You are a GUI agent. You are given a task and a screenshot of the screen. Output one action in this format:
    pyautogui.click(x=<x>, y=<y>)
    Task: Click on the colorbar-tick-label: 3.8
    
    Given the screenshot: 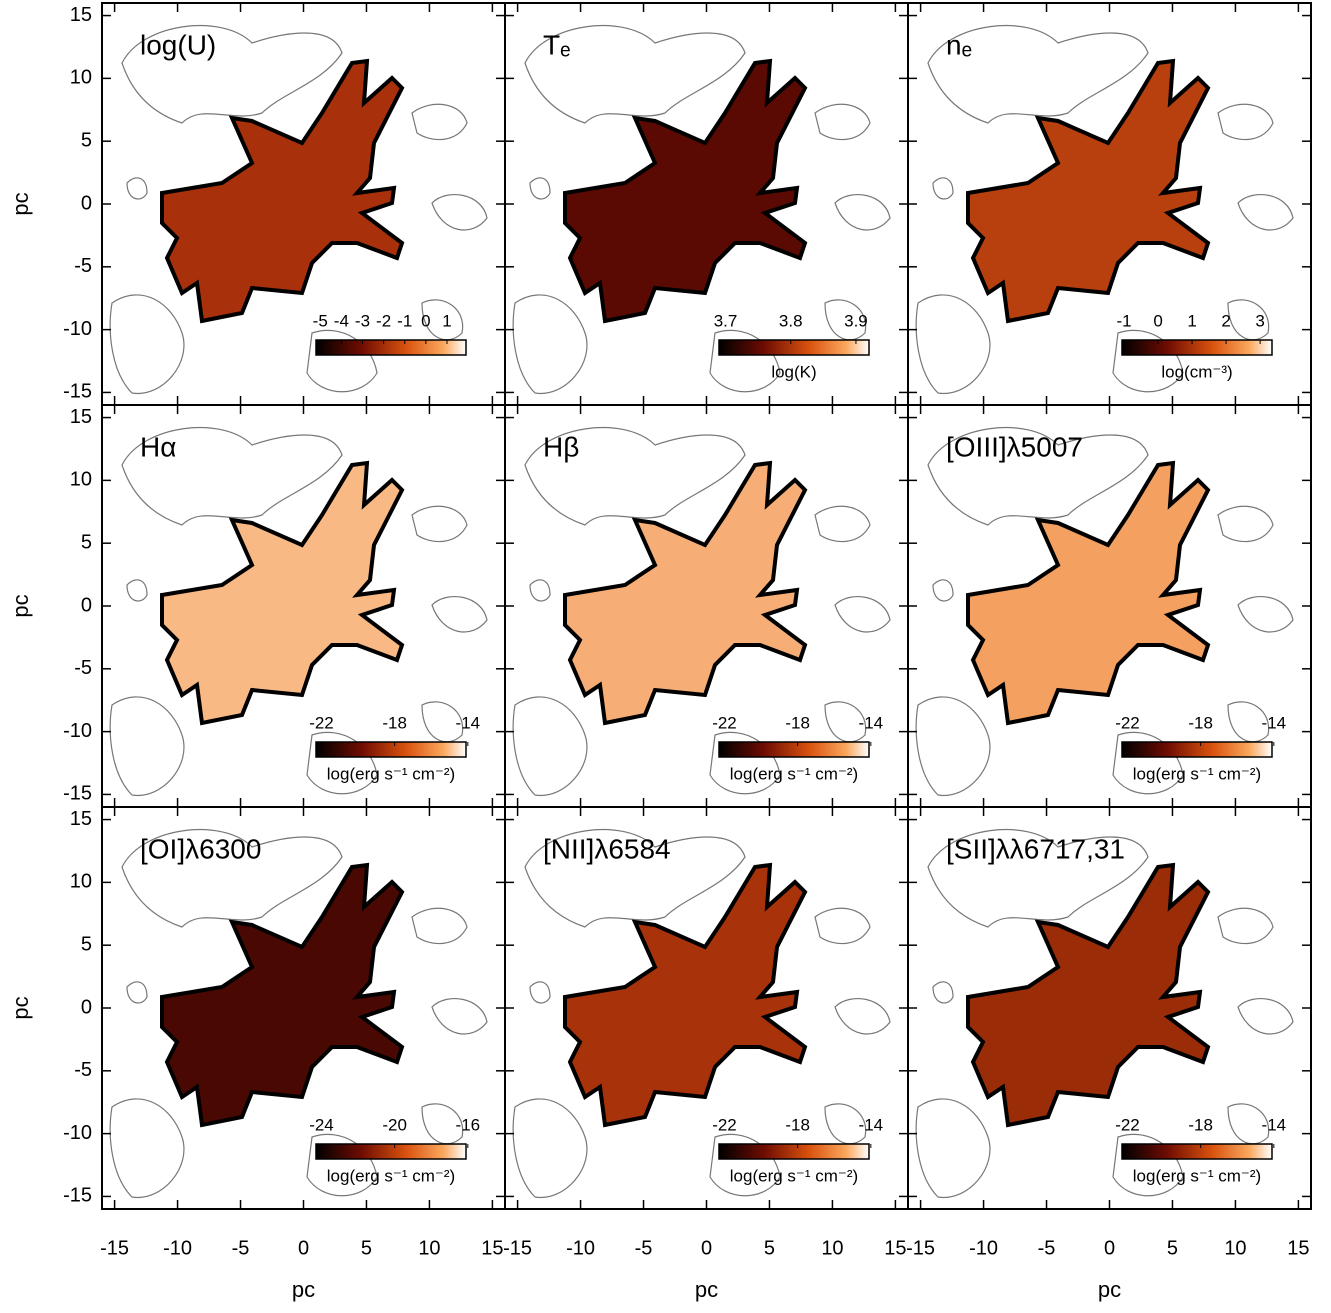 What is the action you would take?
    pyautogui.click(x=791, y=320)
    